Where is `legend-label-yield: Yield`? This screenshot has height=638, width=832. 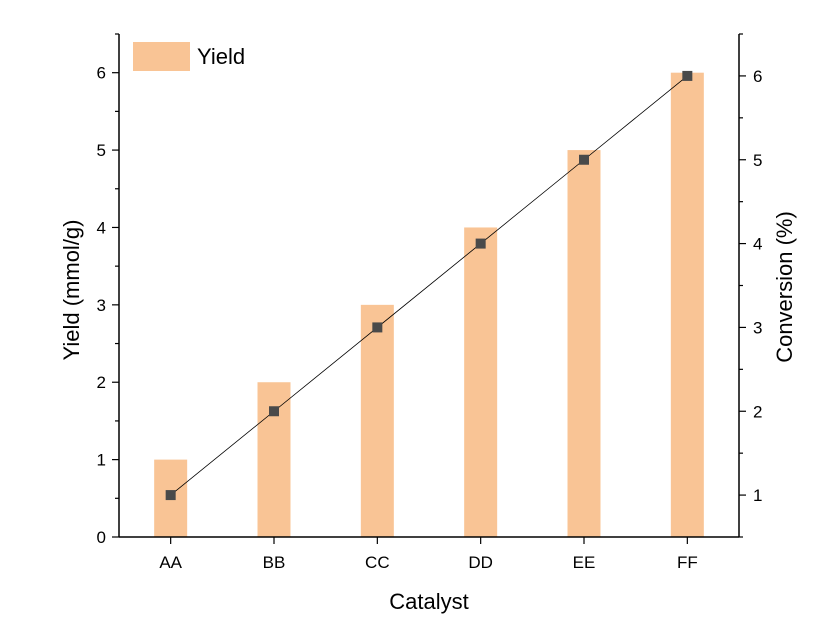 legend-label-yield: Yield is located at coordinates (221, 56).